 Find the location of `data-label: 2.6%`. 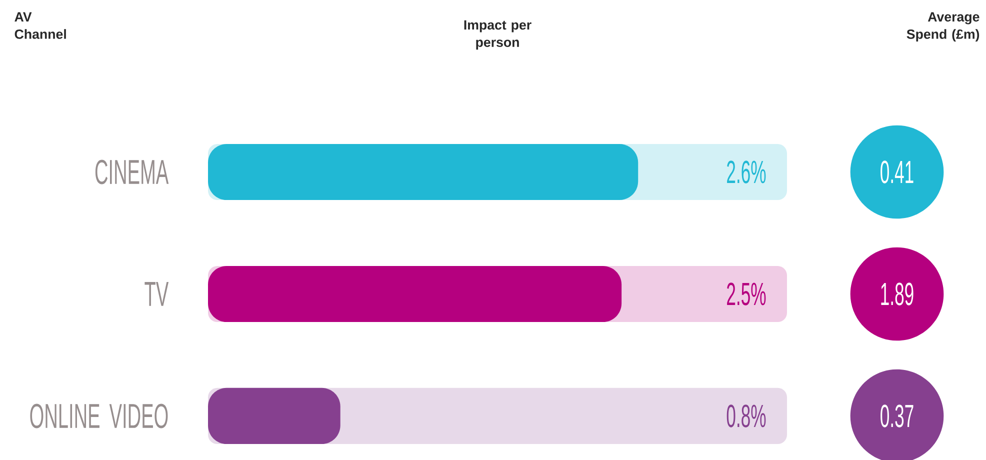

data-label: 2.6% is located at coordinates (746, 172).